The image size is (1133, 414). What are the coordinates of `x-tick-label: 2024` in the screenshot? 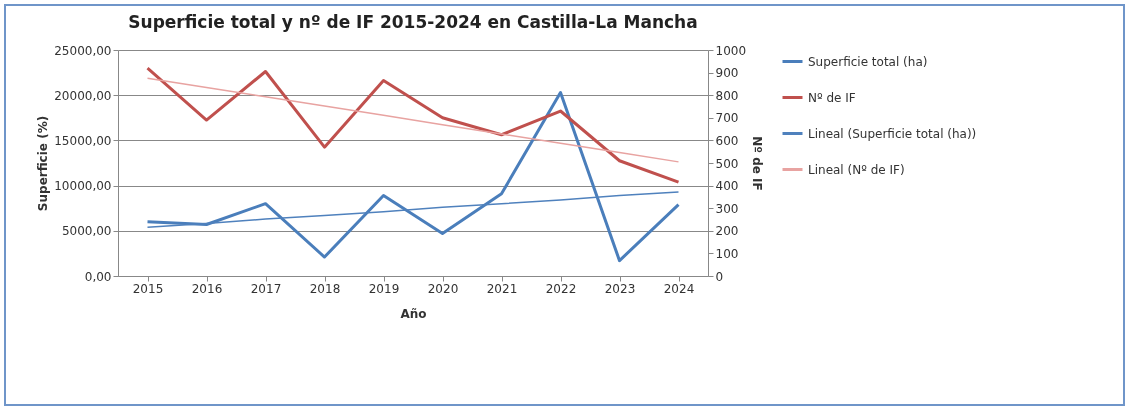 It's located at (679, 288).